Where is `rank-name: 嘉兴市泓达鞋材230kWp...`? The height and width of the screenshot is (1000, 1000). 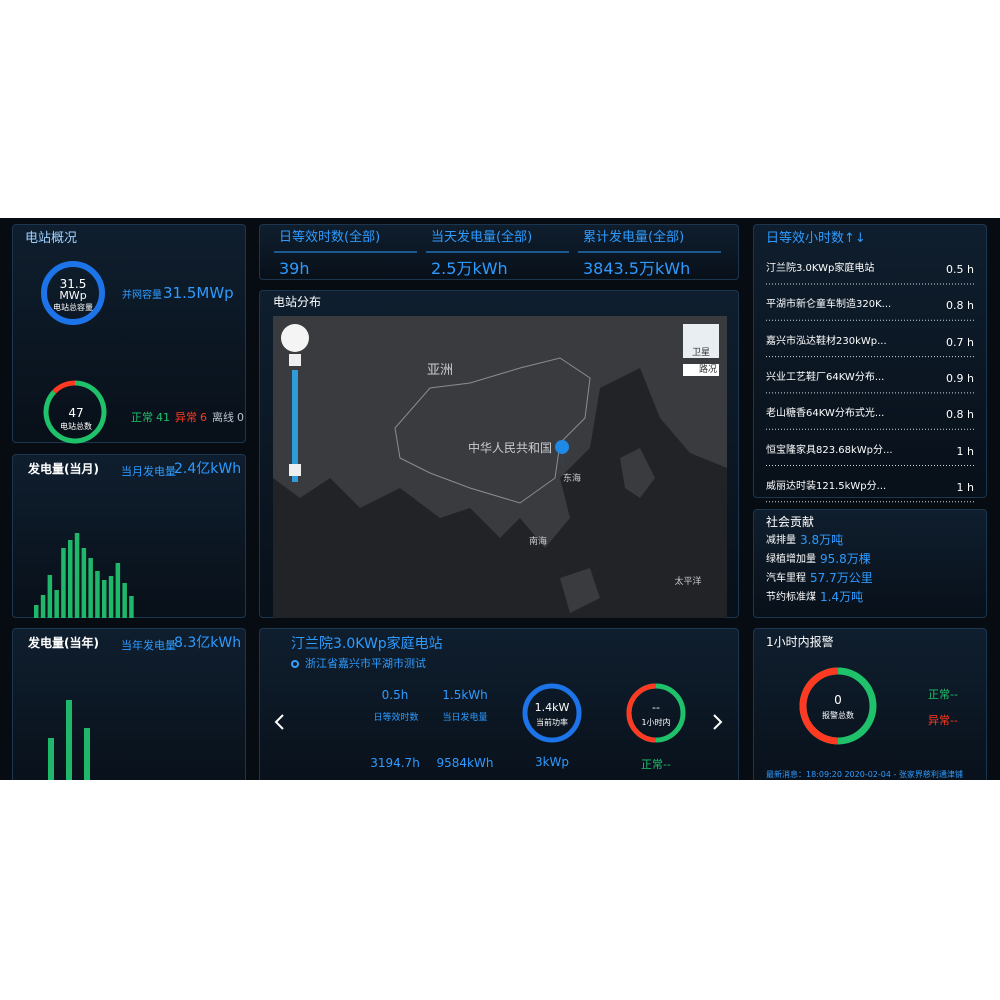
rank-name: 嘉兴市泓达鞋材230kWp... is located at coordinates (826, 341).